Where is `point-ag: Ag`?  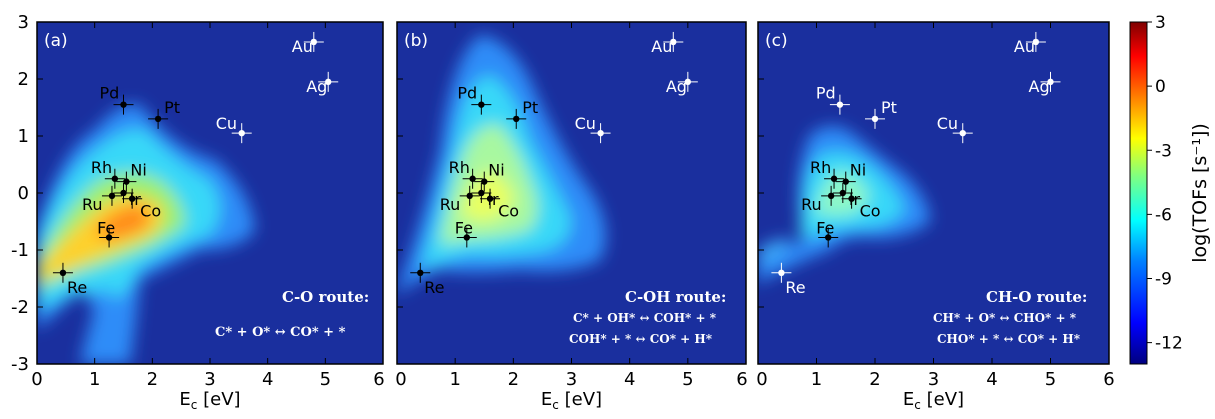
point-ag: Ag is located at coordinates (322, 83).